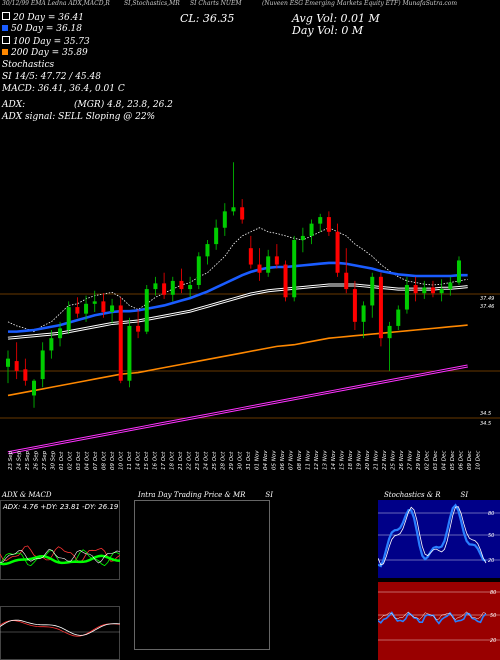  I want to click on indicator-adx-values: (MGR) 4.8, 23.8, 26.2, so click(123, 105).